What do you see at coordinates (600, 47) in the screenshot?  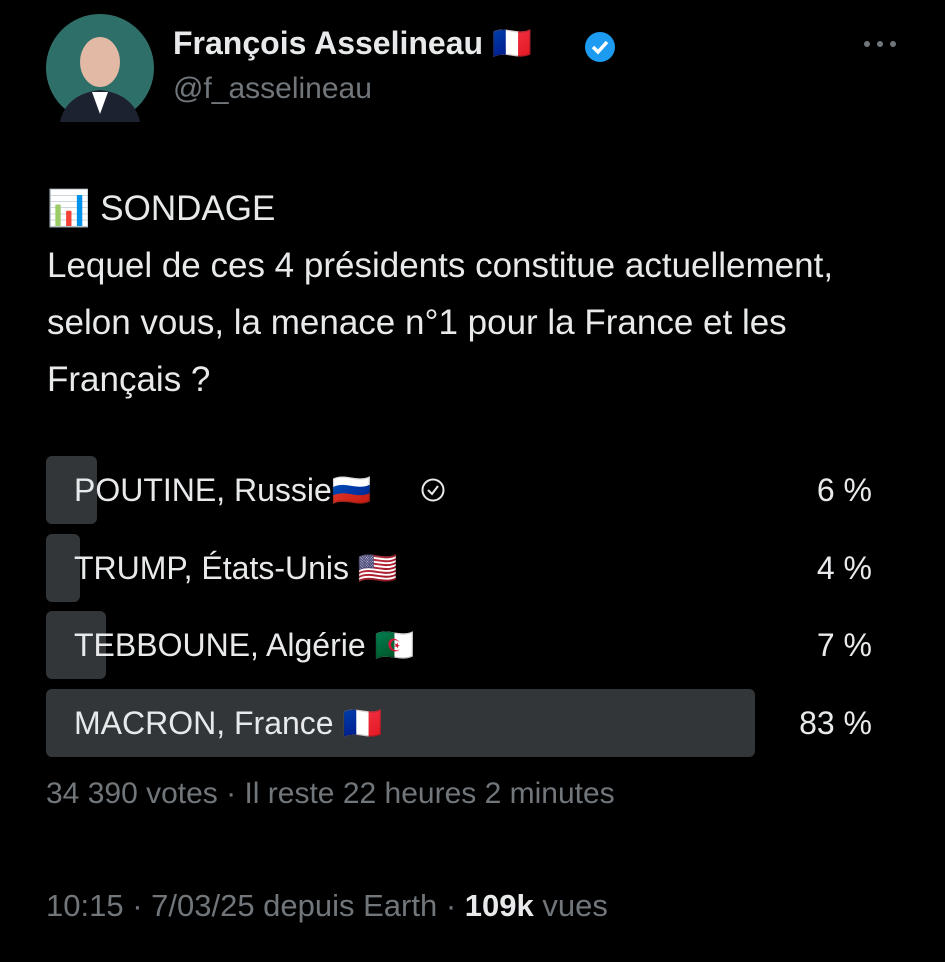 I see `verified-badge` at bounding box center [600, 47].